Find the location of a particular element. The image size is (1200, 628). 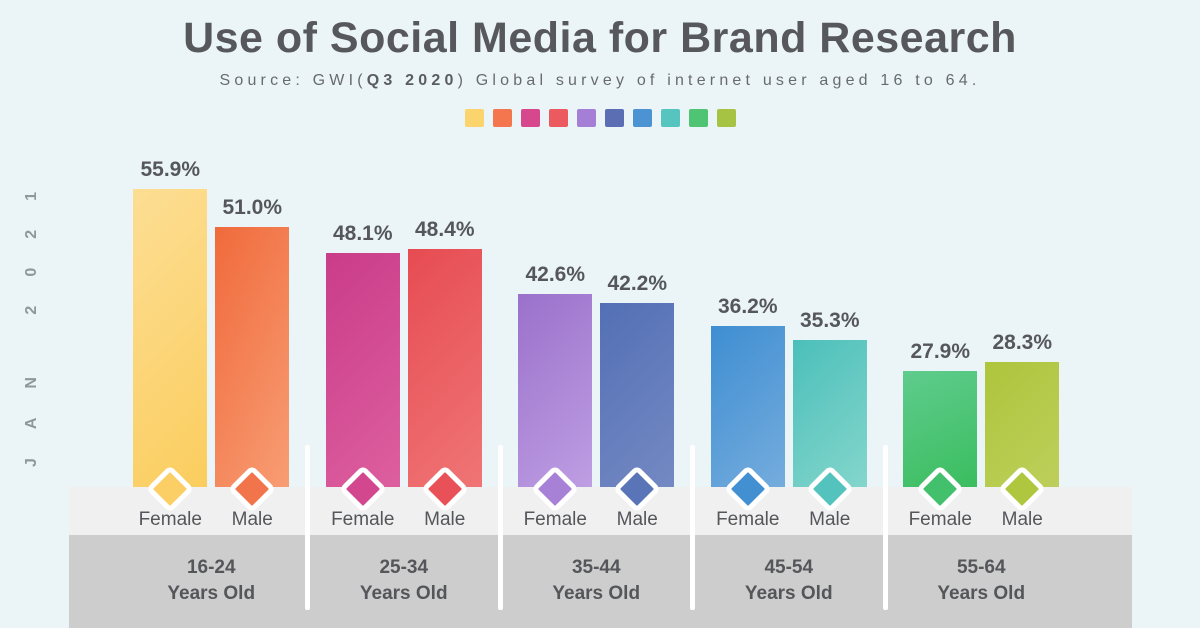

gender-label-male-16-24: Male is located at coordinates (252, 519).